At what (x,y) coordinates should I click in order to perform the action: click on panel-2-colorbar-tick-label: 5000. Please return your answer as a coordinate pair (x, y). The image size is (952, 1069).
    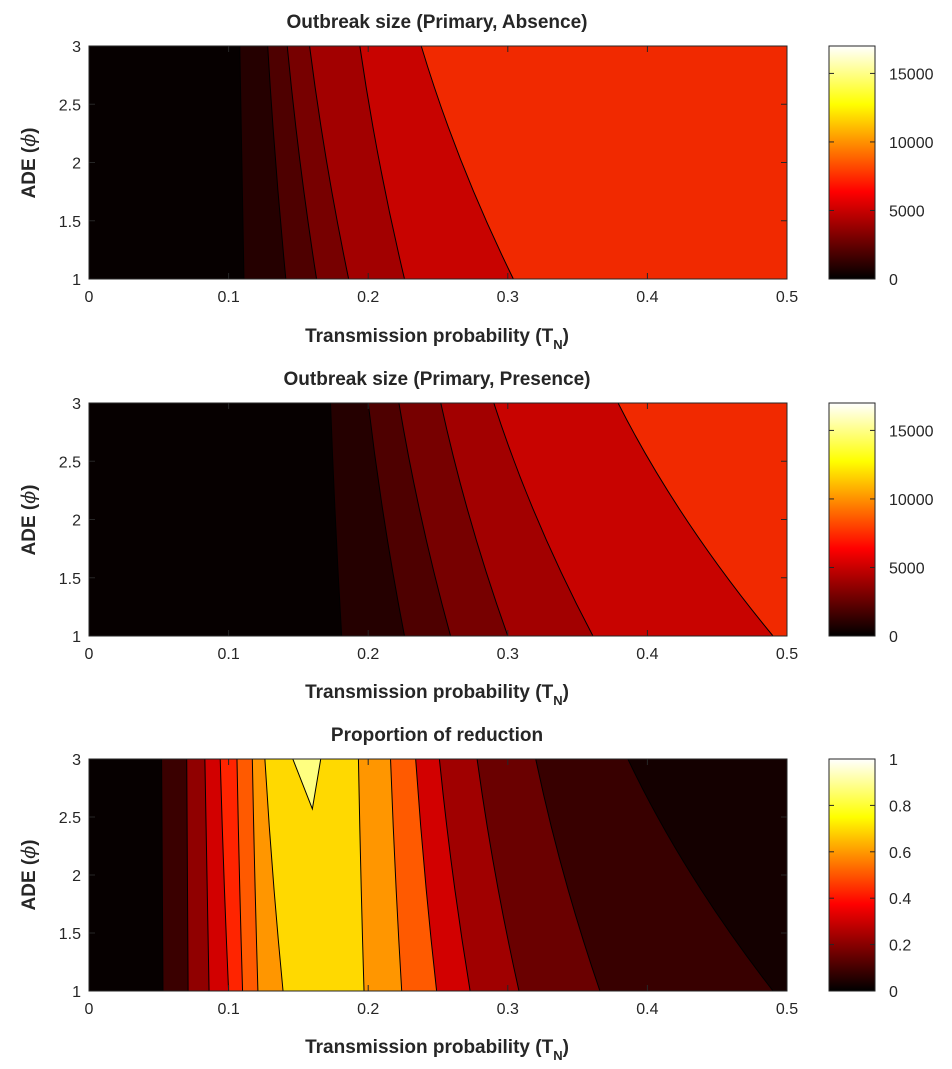
    Looking at the image, I should click on (907, 568).